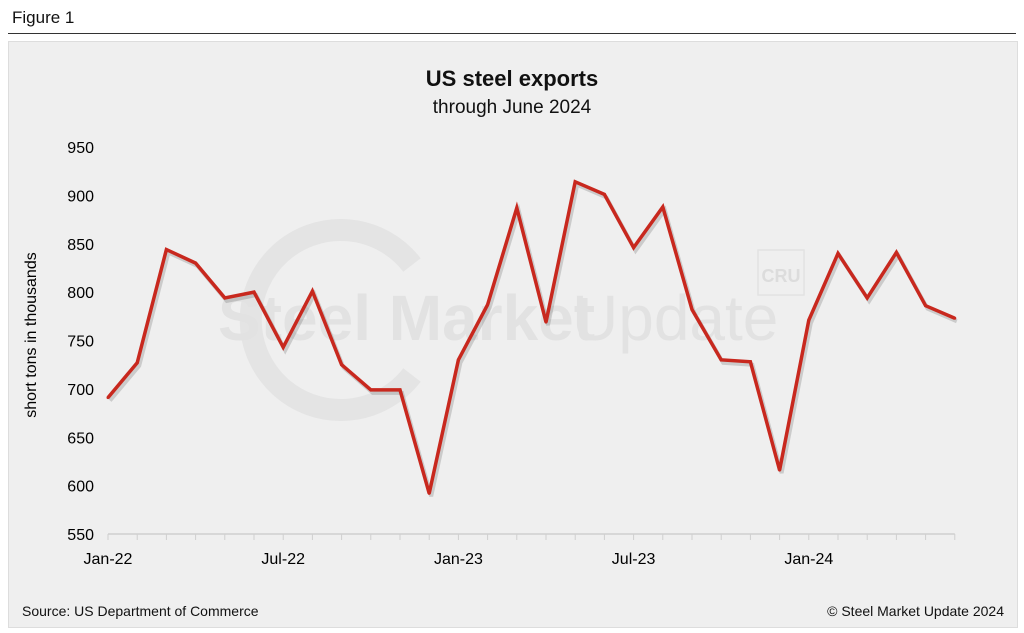 This screenshot has width=1024, height=633. I want to click on cru-badge-text: CRU, so click(781, 276).